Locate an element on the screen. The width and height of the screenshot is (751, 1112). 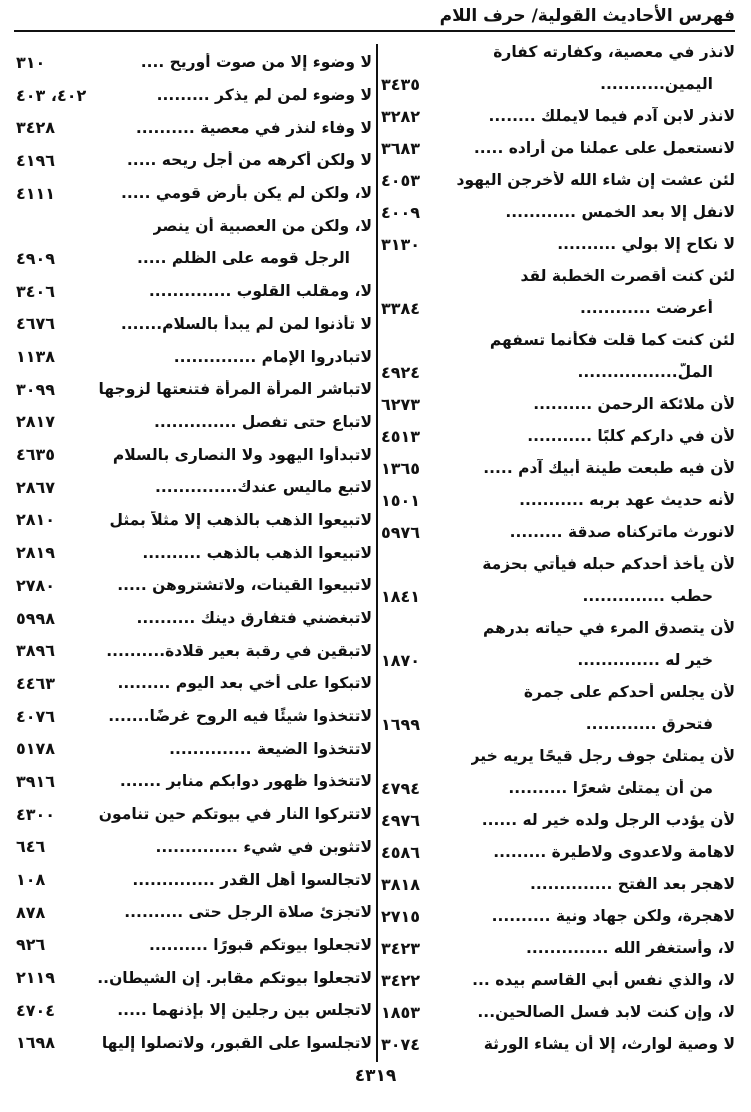
entry-text: لئن كنت كما قلت فكأنما تسفهم is located at coordinates (612, 340).